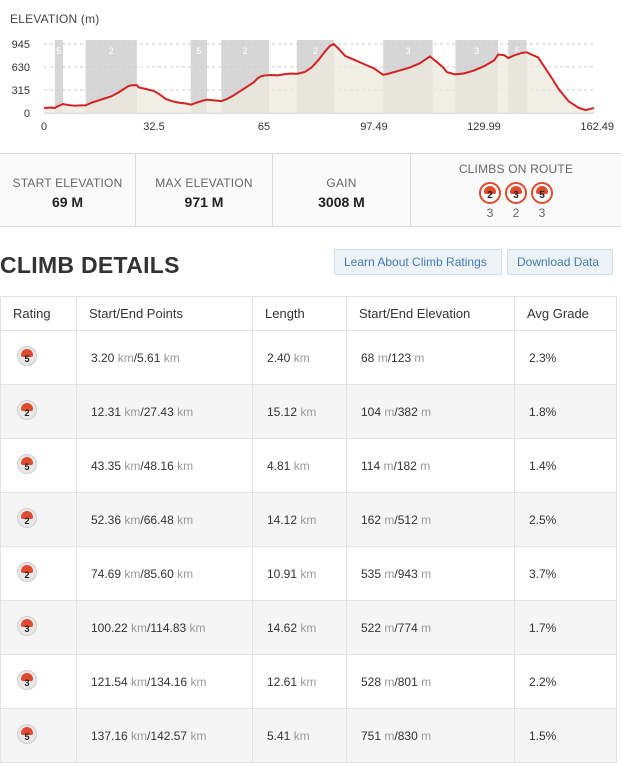  I want to click on climb-summary-cat-3: 3 2, so click(516, 201).